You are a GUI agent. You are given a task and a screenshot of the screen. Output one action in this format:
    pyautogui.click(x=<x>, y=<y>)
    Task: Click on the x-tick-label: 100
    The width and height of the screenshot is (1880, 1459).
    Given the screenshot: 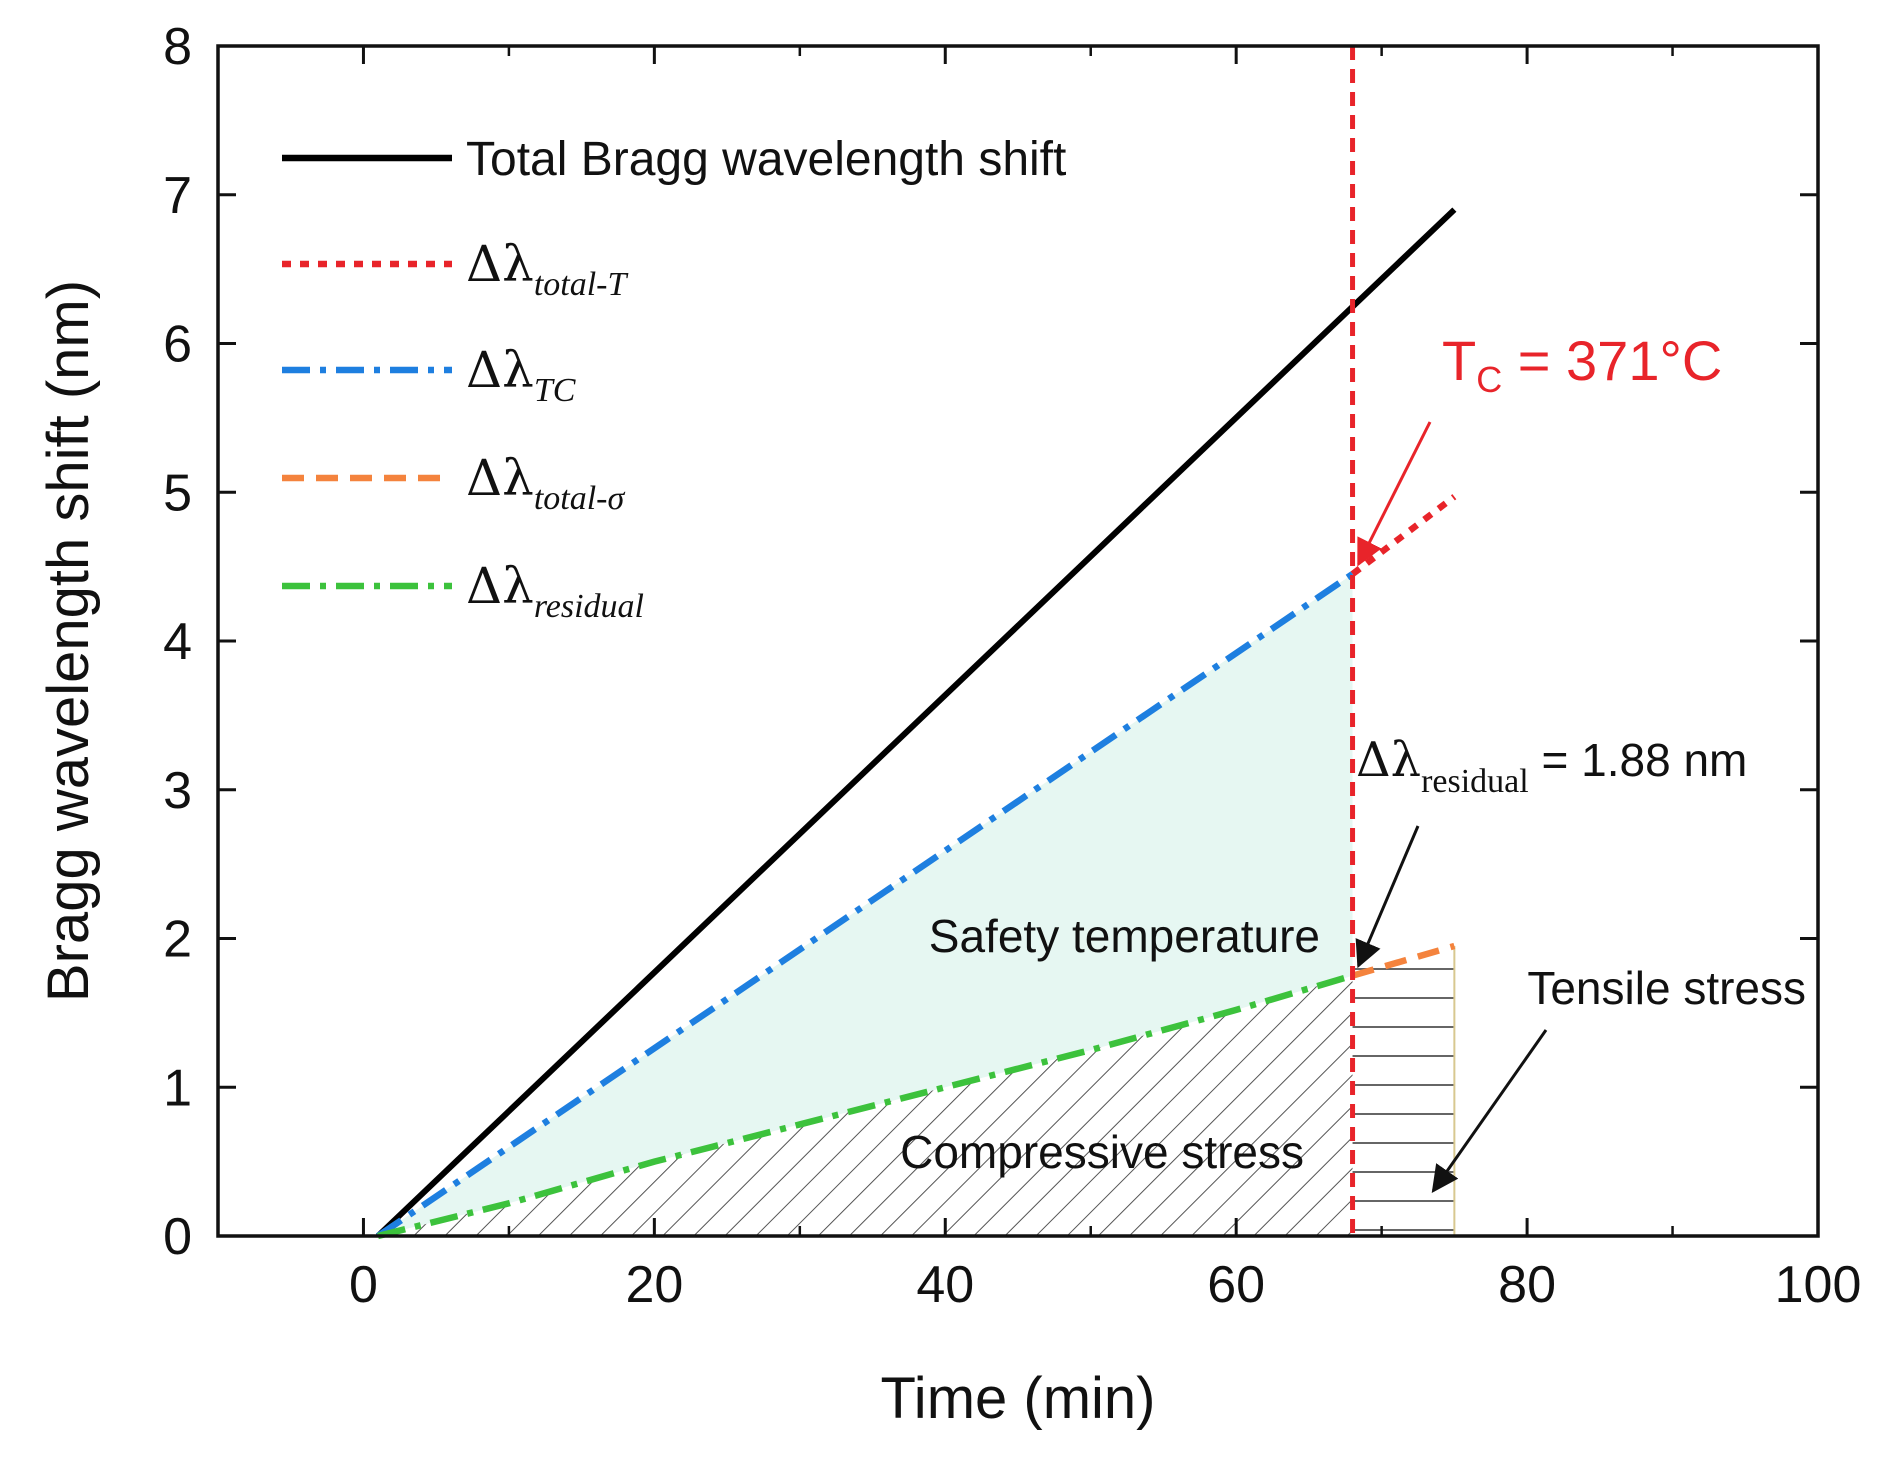 What is the action you would take?
    pyautogui.click(x=1818, y=1285)
    